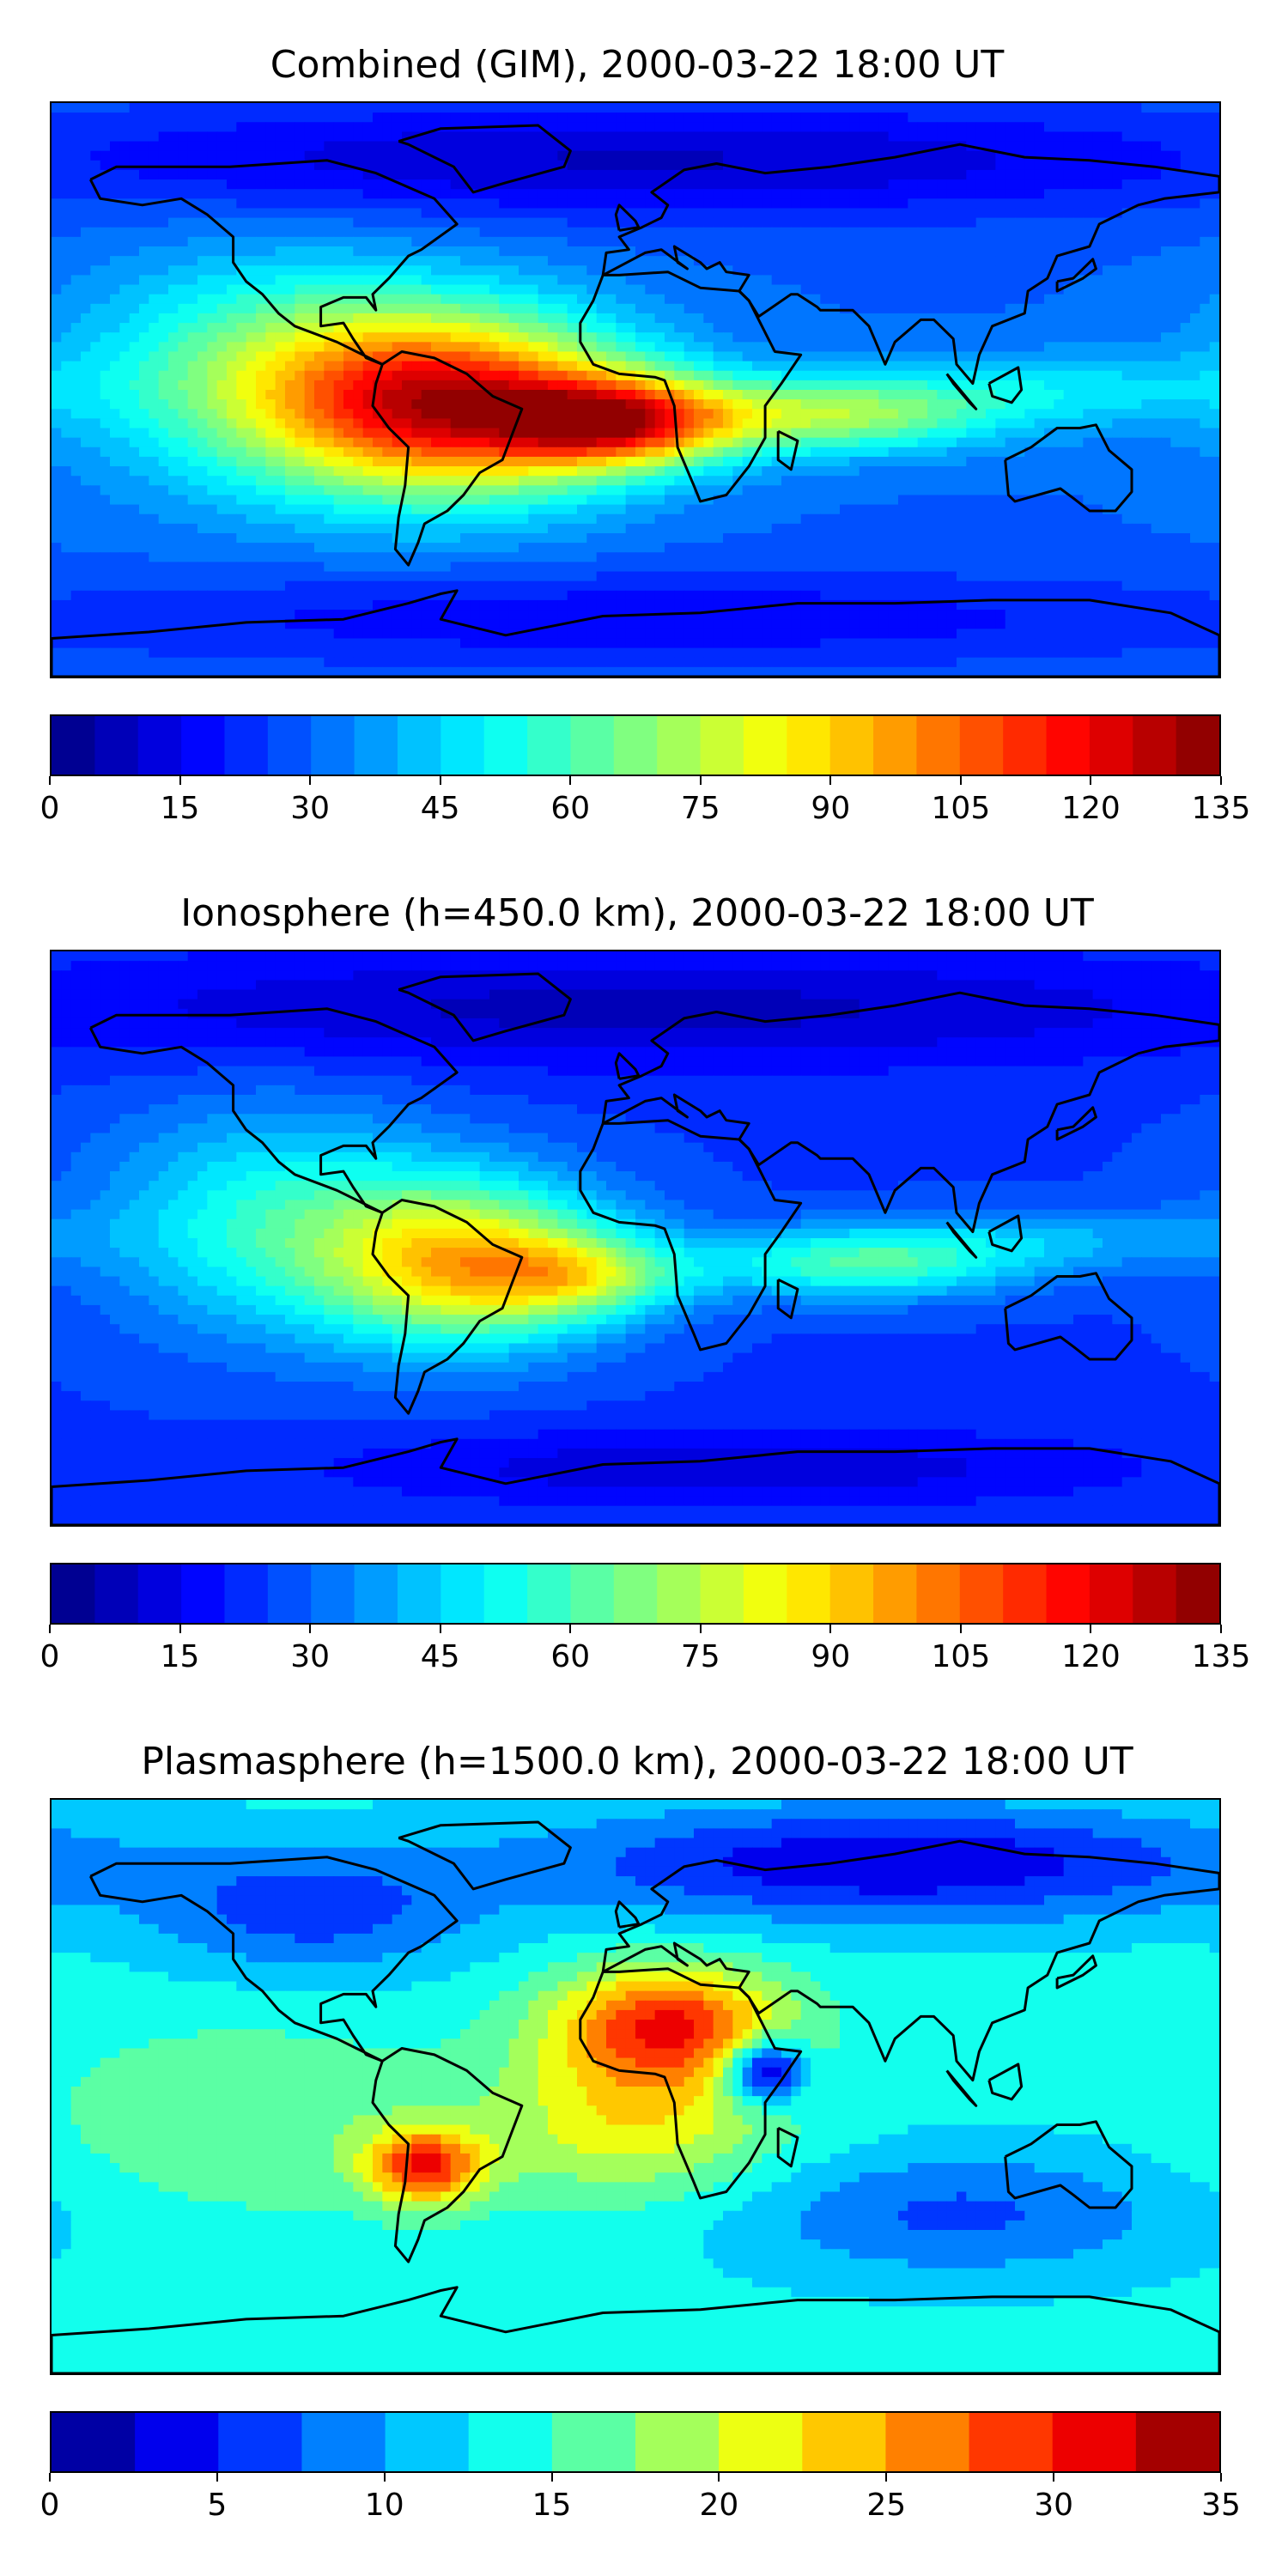 This screenshot has height=2576, width=1288. I want to click on panel-1-colorbar, so click(636, 745).